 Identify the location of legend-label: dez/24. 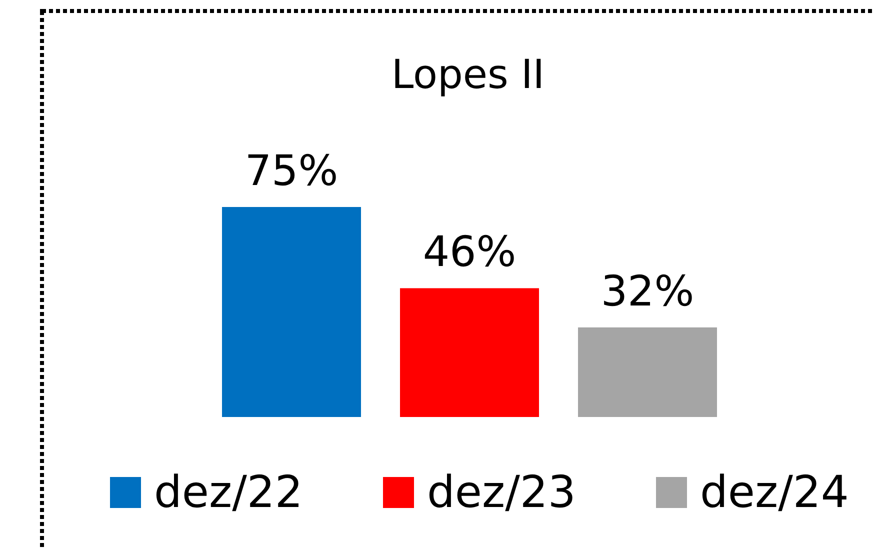
(774, 492).